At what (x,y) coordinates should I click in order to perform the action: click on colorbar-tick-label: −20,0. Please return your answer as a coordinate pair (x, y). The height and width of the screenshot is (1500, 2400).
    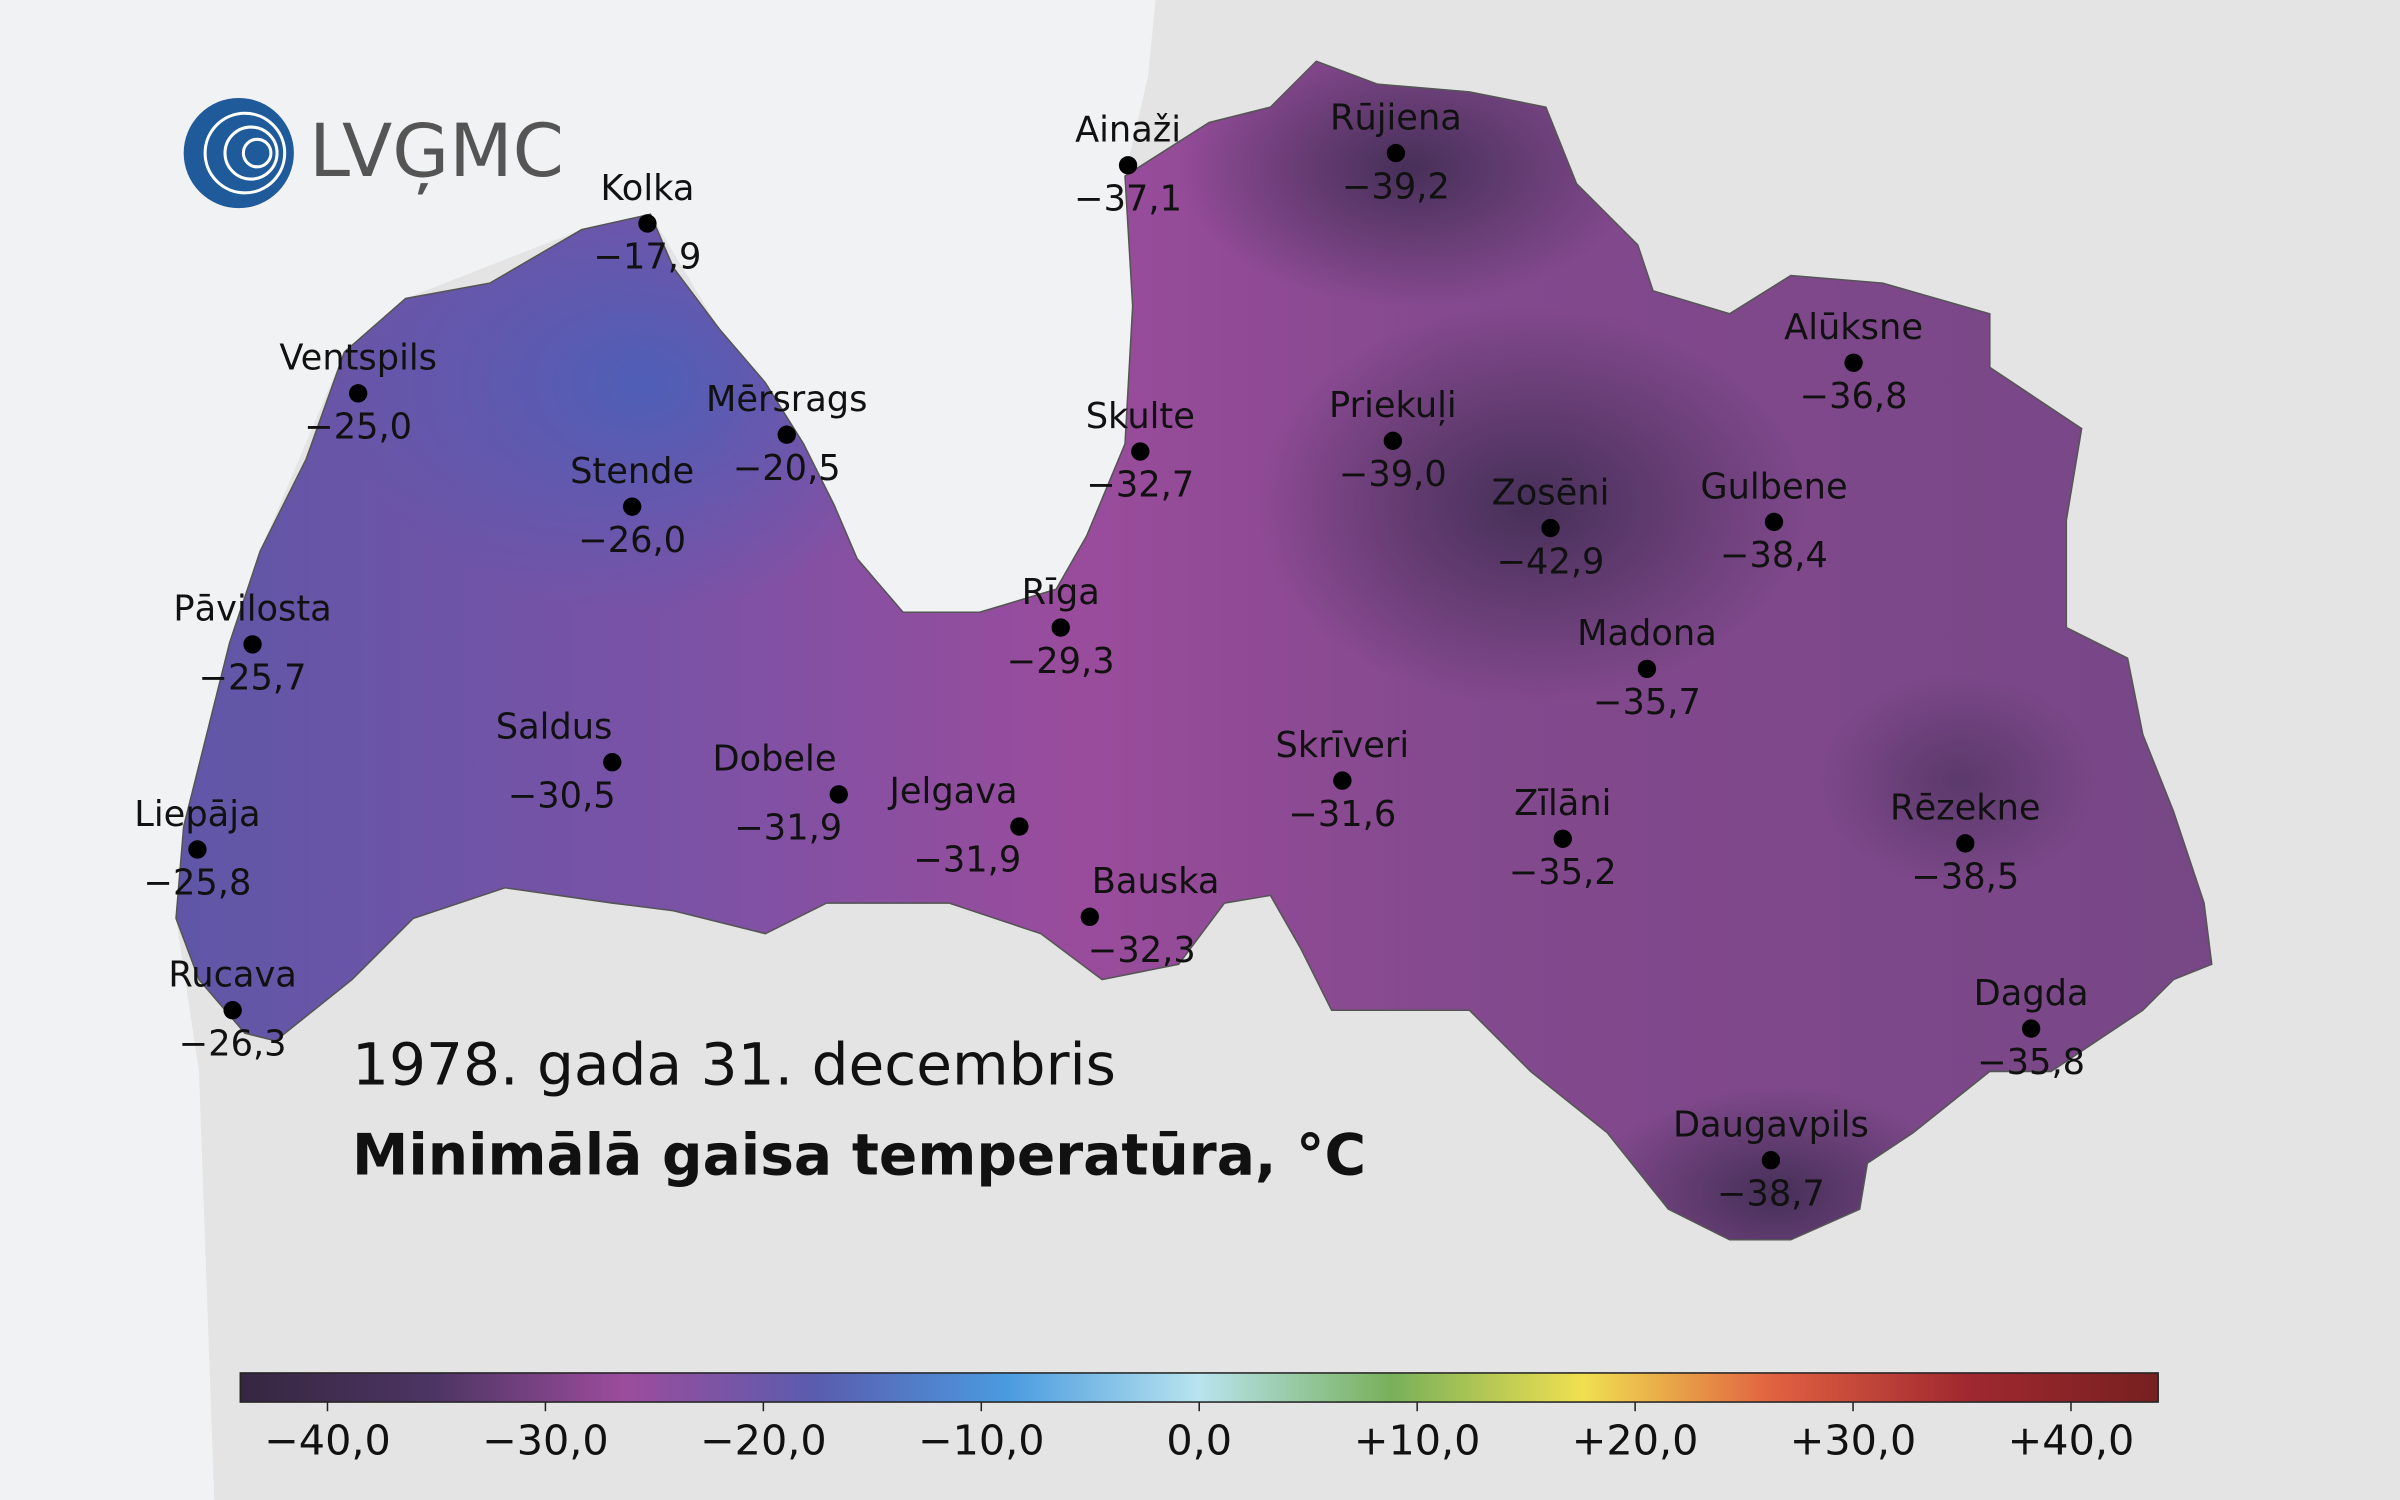
    Looking at the image, I should click on (763, 1440).